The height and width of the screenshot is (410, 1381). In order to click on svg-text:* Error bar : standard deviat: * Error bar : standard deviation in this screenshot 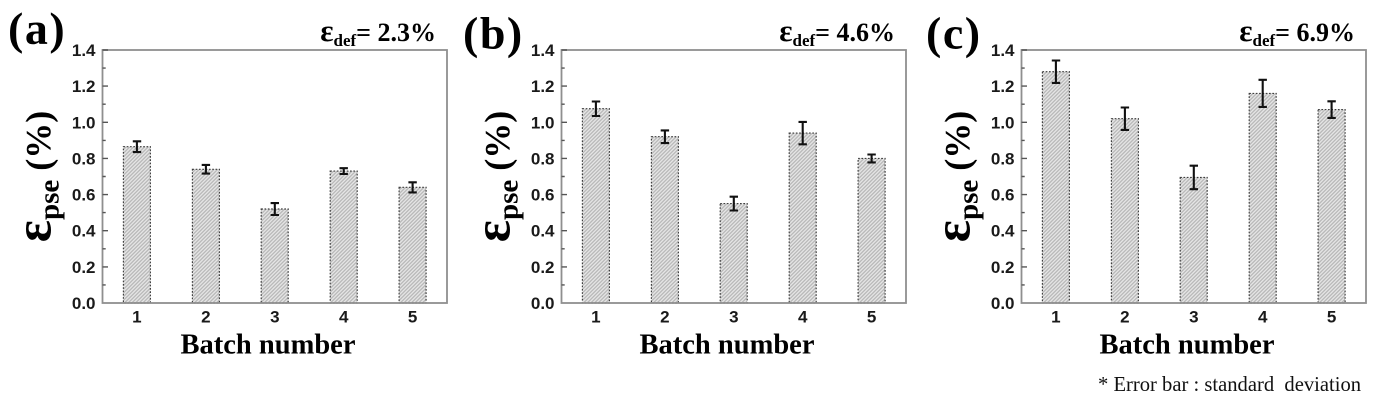, I will do `click(1229, 385)`.